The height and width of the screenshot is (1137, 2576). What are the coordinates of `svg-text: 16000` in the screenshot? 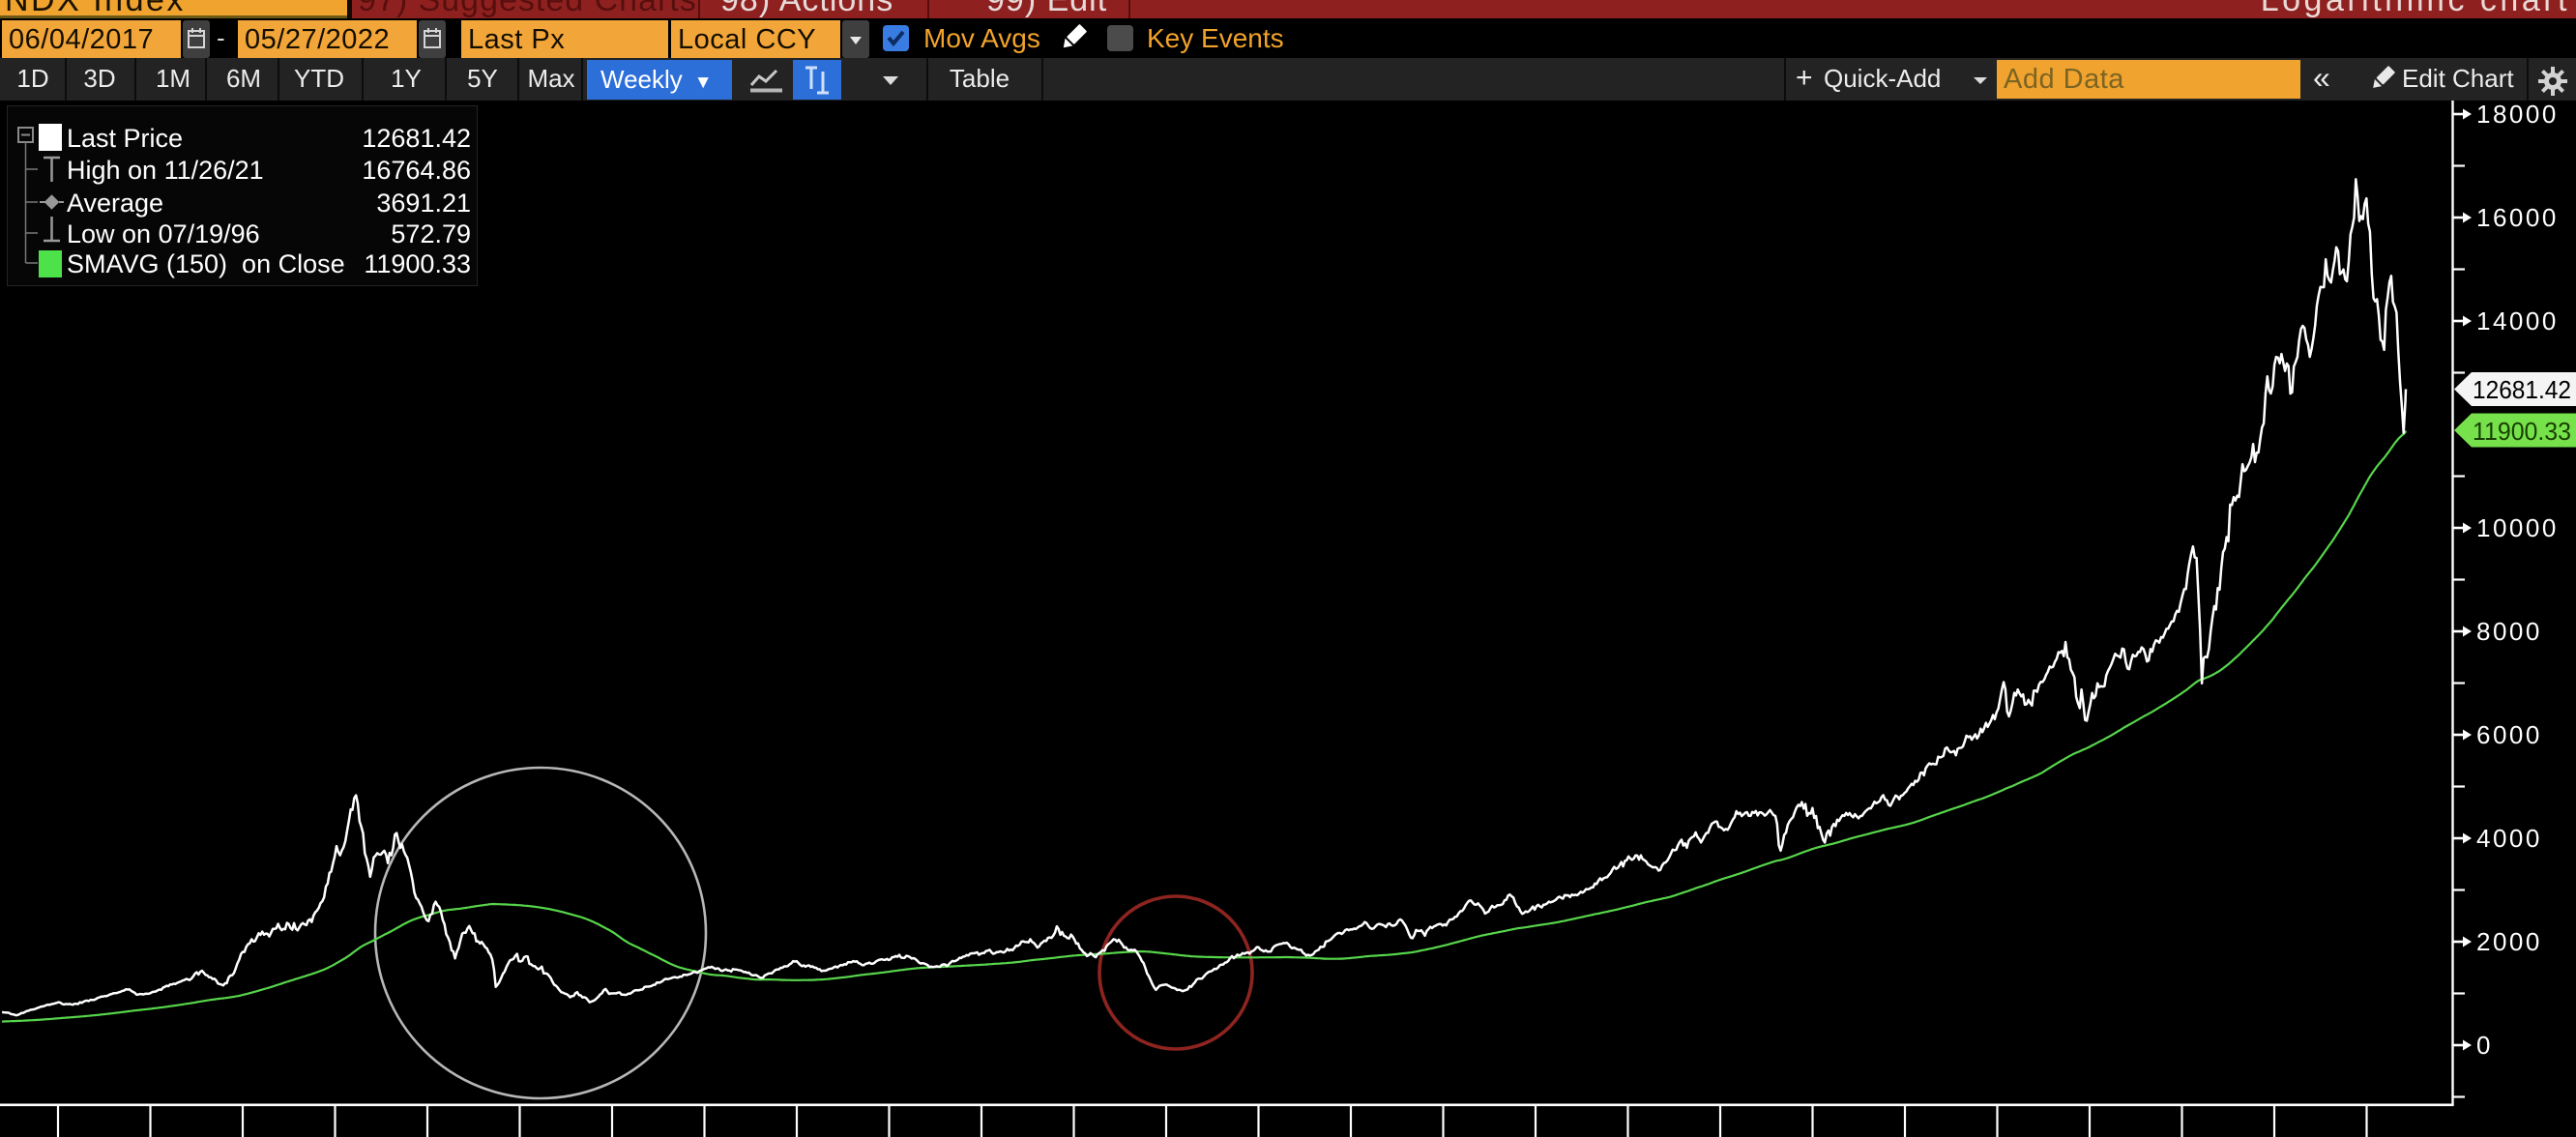 It's located at (2517, 217).